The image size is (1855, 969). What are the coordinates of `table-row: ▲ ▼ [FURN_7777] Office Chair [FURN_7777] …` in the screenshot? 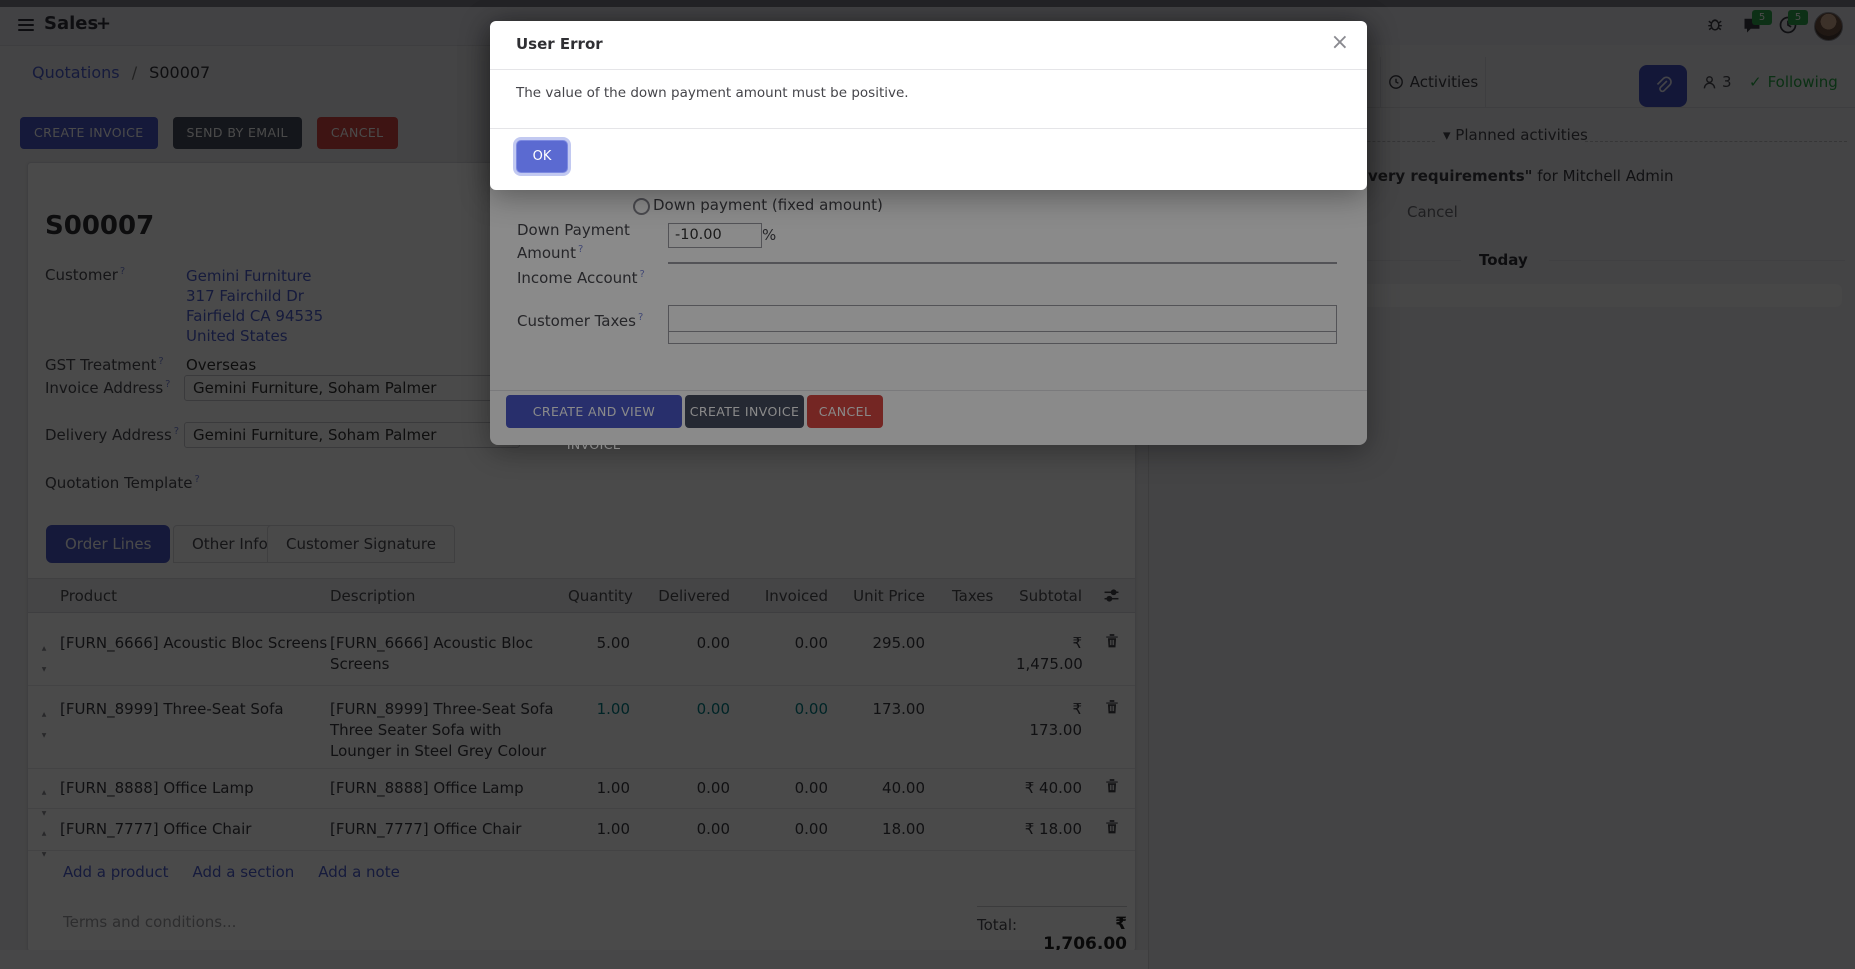 It's located at (581, 833).